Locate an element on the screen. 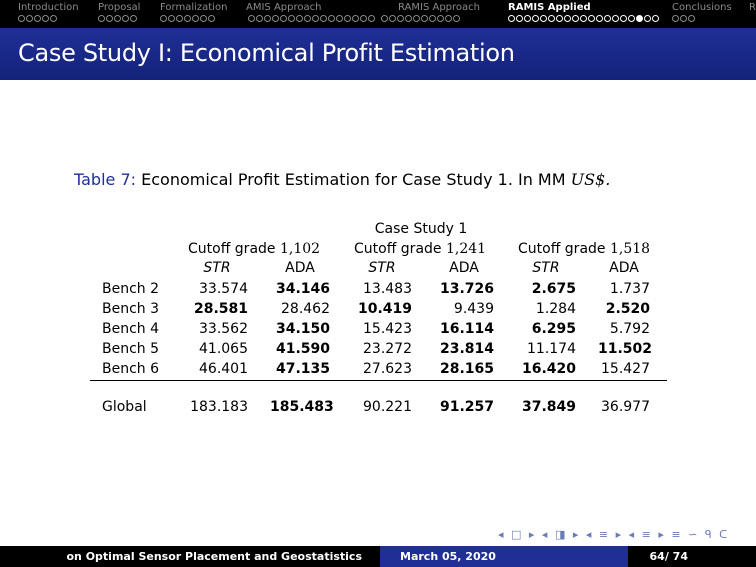 The image size is (756, 567). column-header-str: STR is located at coordinates (382, 268).